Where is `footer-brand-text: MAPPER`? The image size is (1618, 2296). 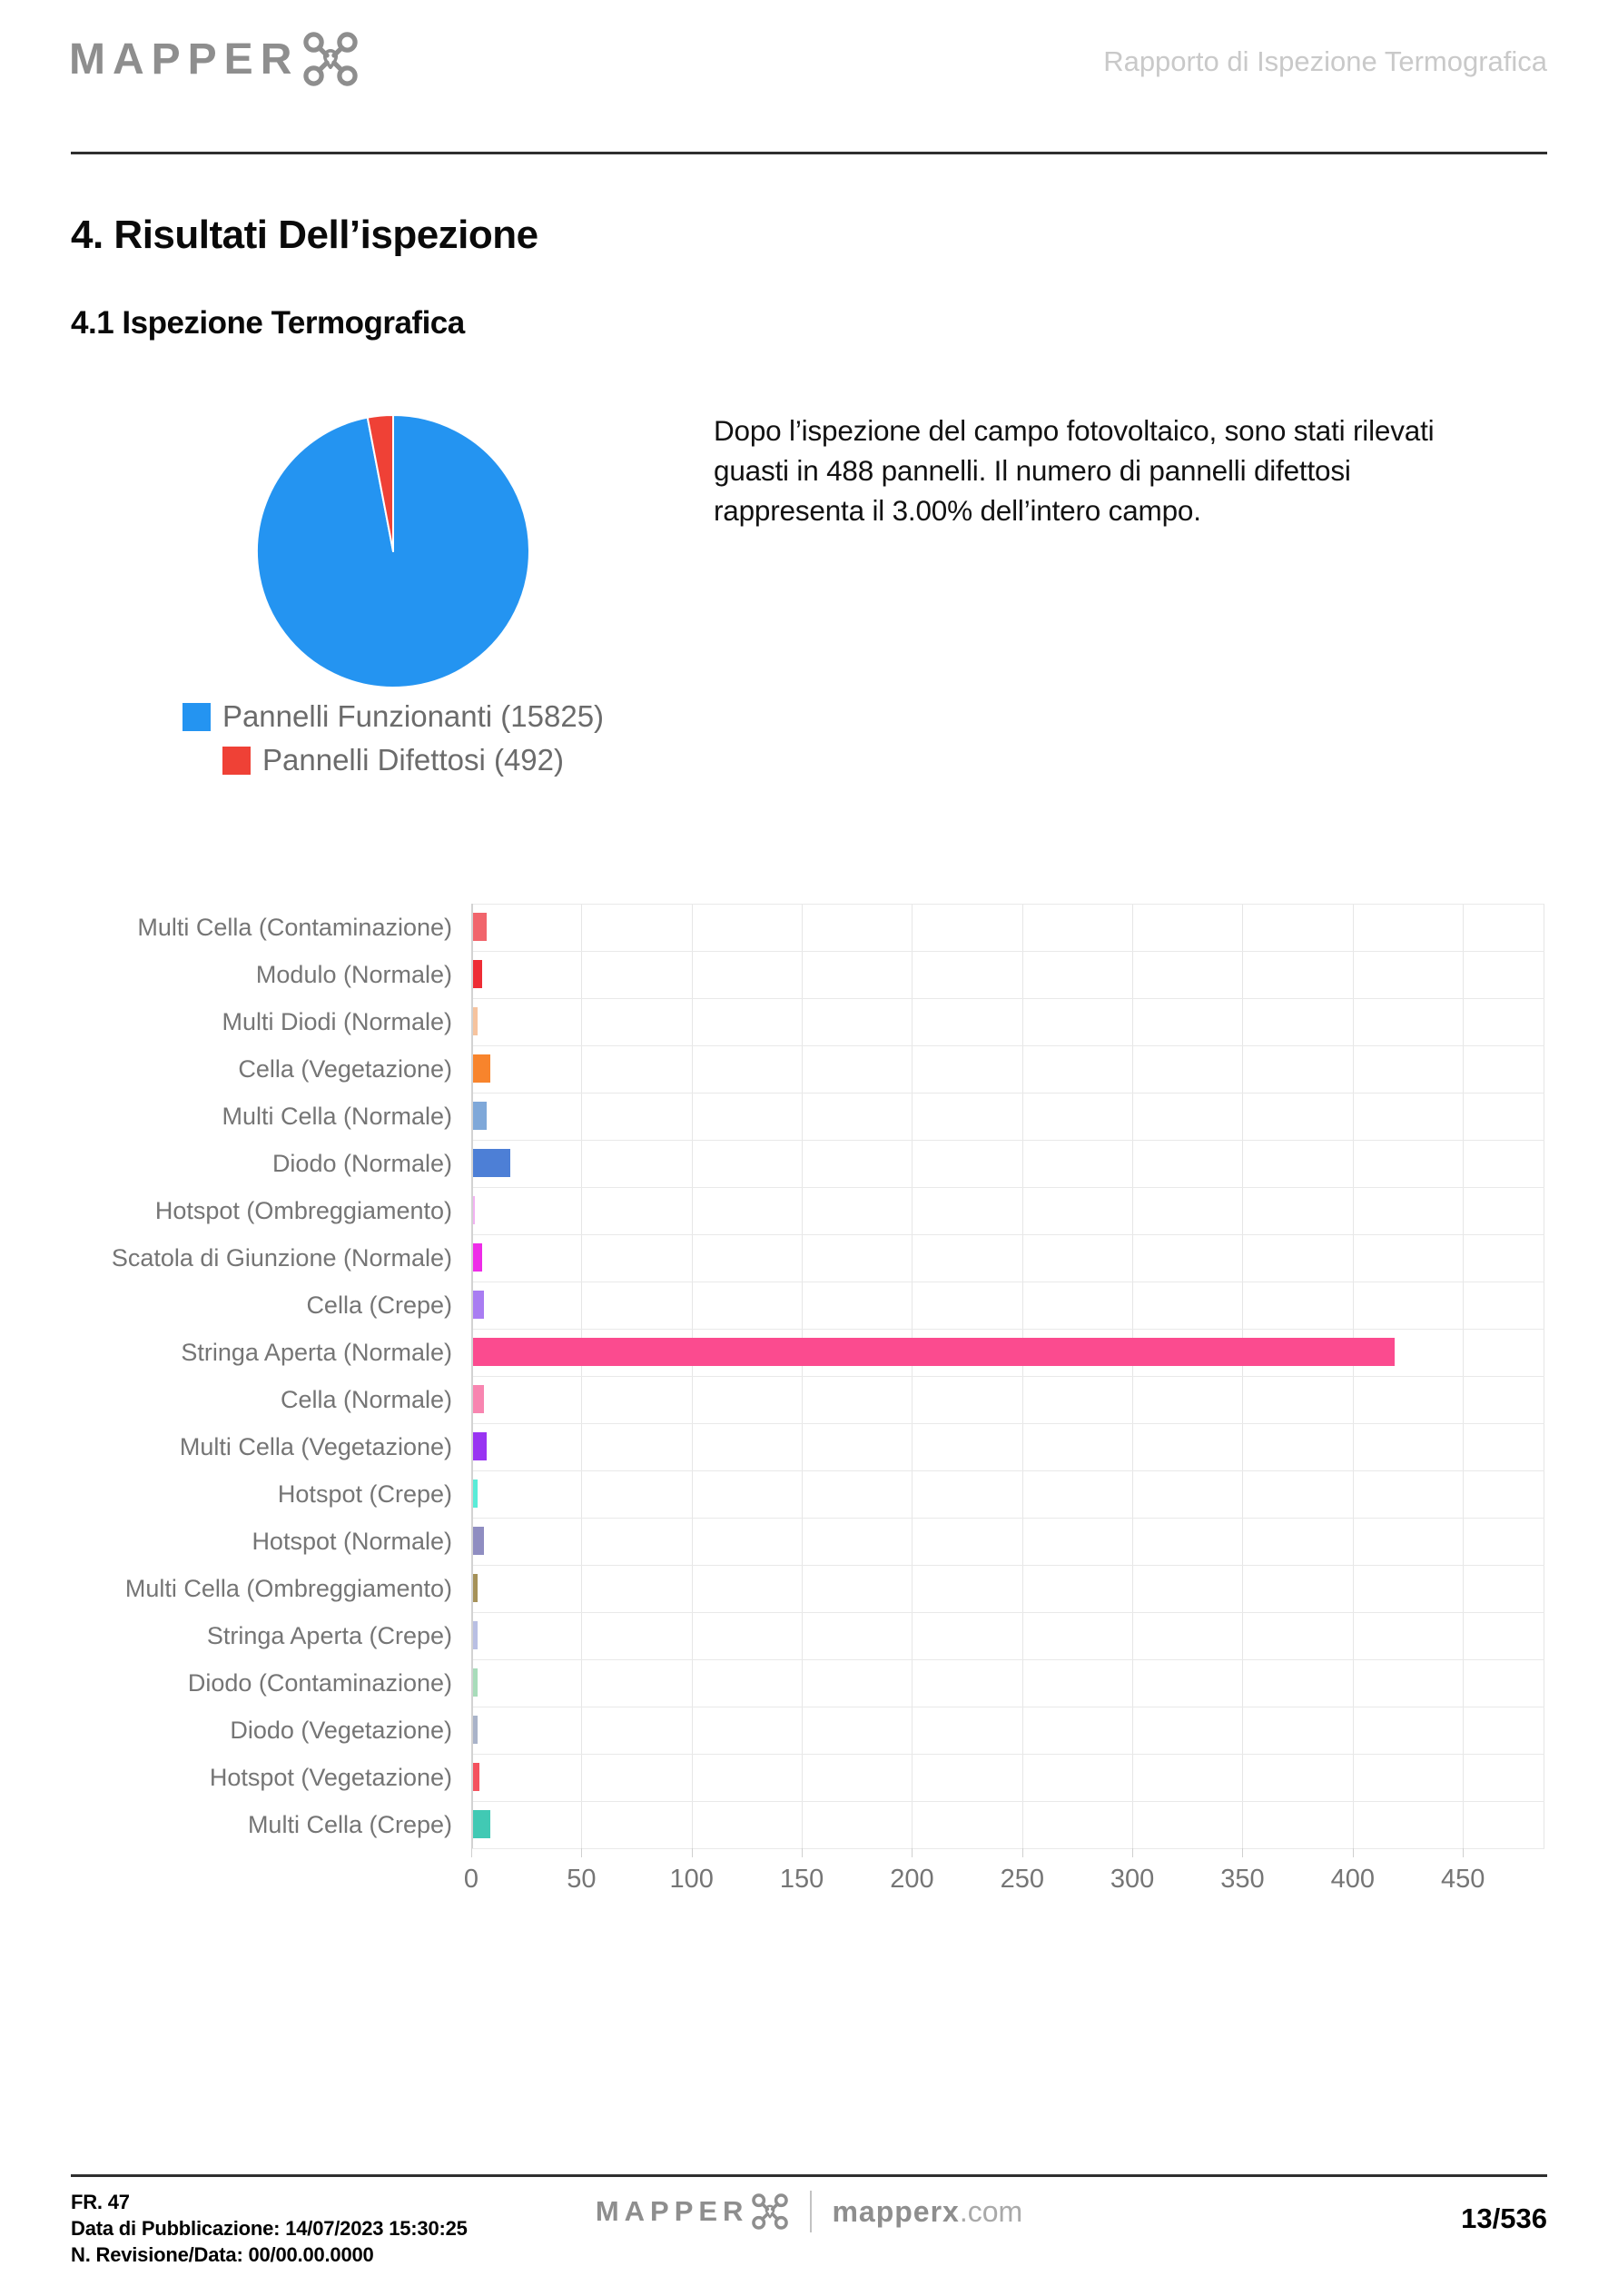 footer-brand-text: MAPPER is located at coordinates (672, 2211).